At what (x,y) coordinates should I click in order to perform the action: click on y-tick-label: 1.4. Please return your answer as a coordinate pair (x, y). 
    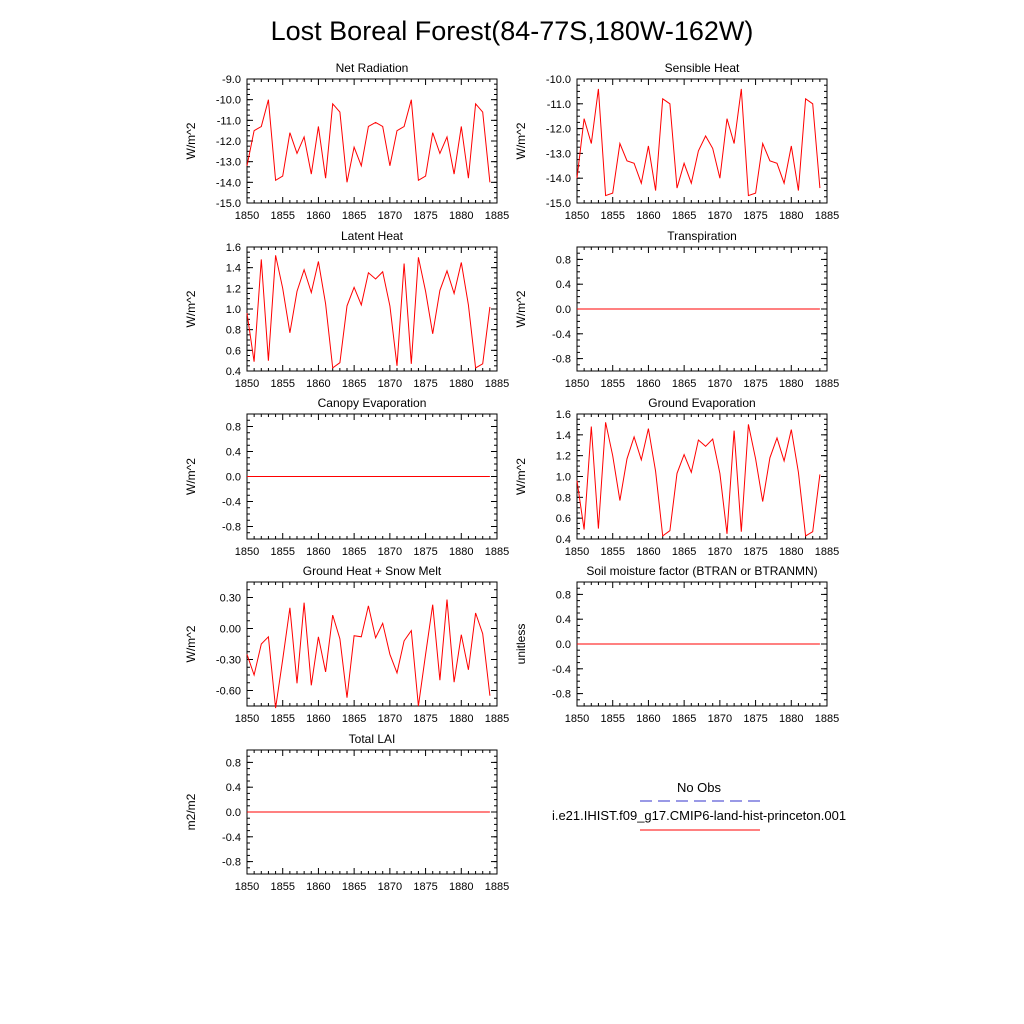
    Looking at the image, I should click on (563, 436).